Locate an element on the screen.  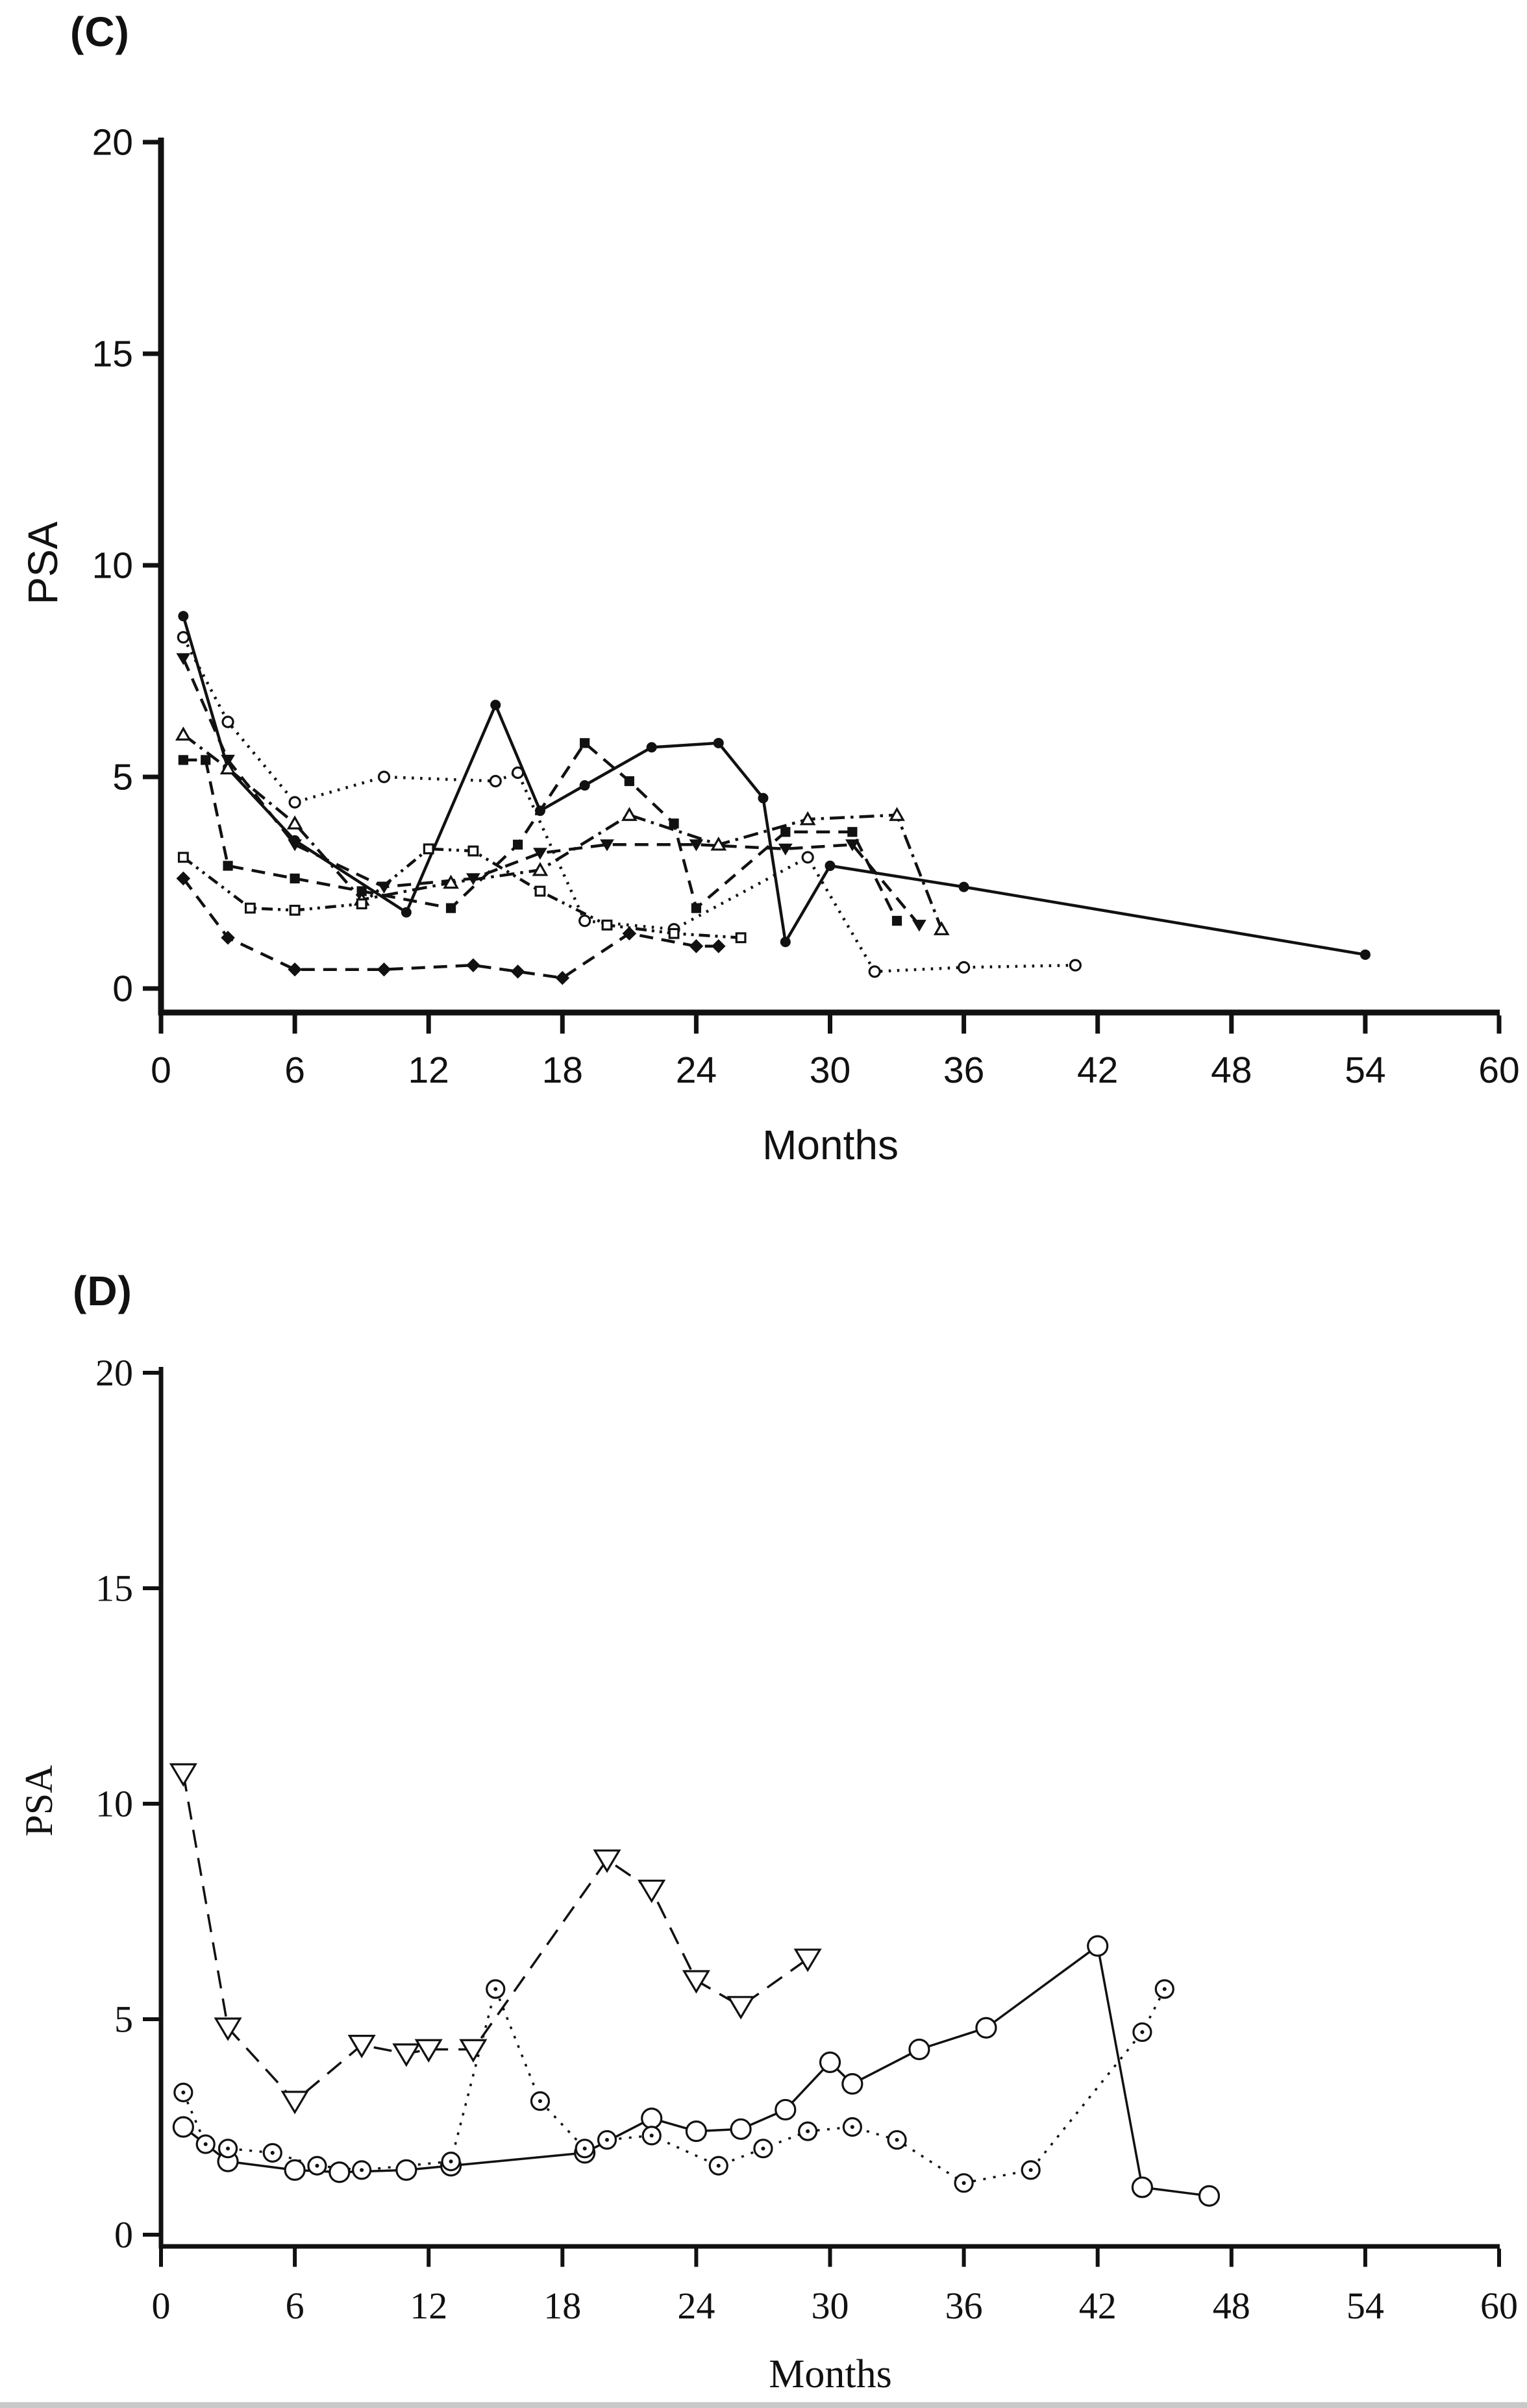
y-tick-label: 10 is located at coordinates (113, 565).